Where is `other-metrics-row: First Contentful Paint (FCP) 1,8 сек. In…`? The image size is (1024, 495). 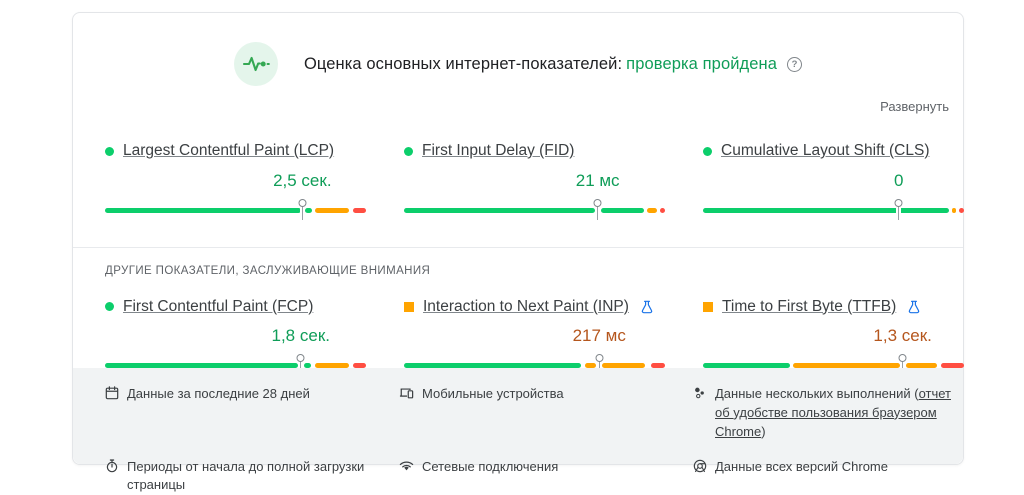
other-metrics-row: First Contentful Paint (FCP) 1,8 сек. In… is located at coordinates (534, 337).